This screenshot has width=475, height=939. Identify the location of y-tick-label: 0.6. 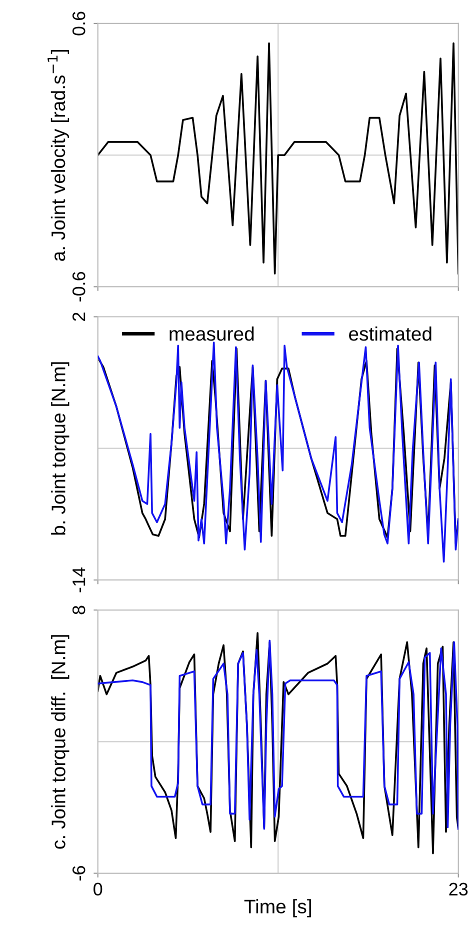
(79, 24).